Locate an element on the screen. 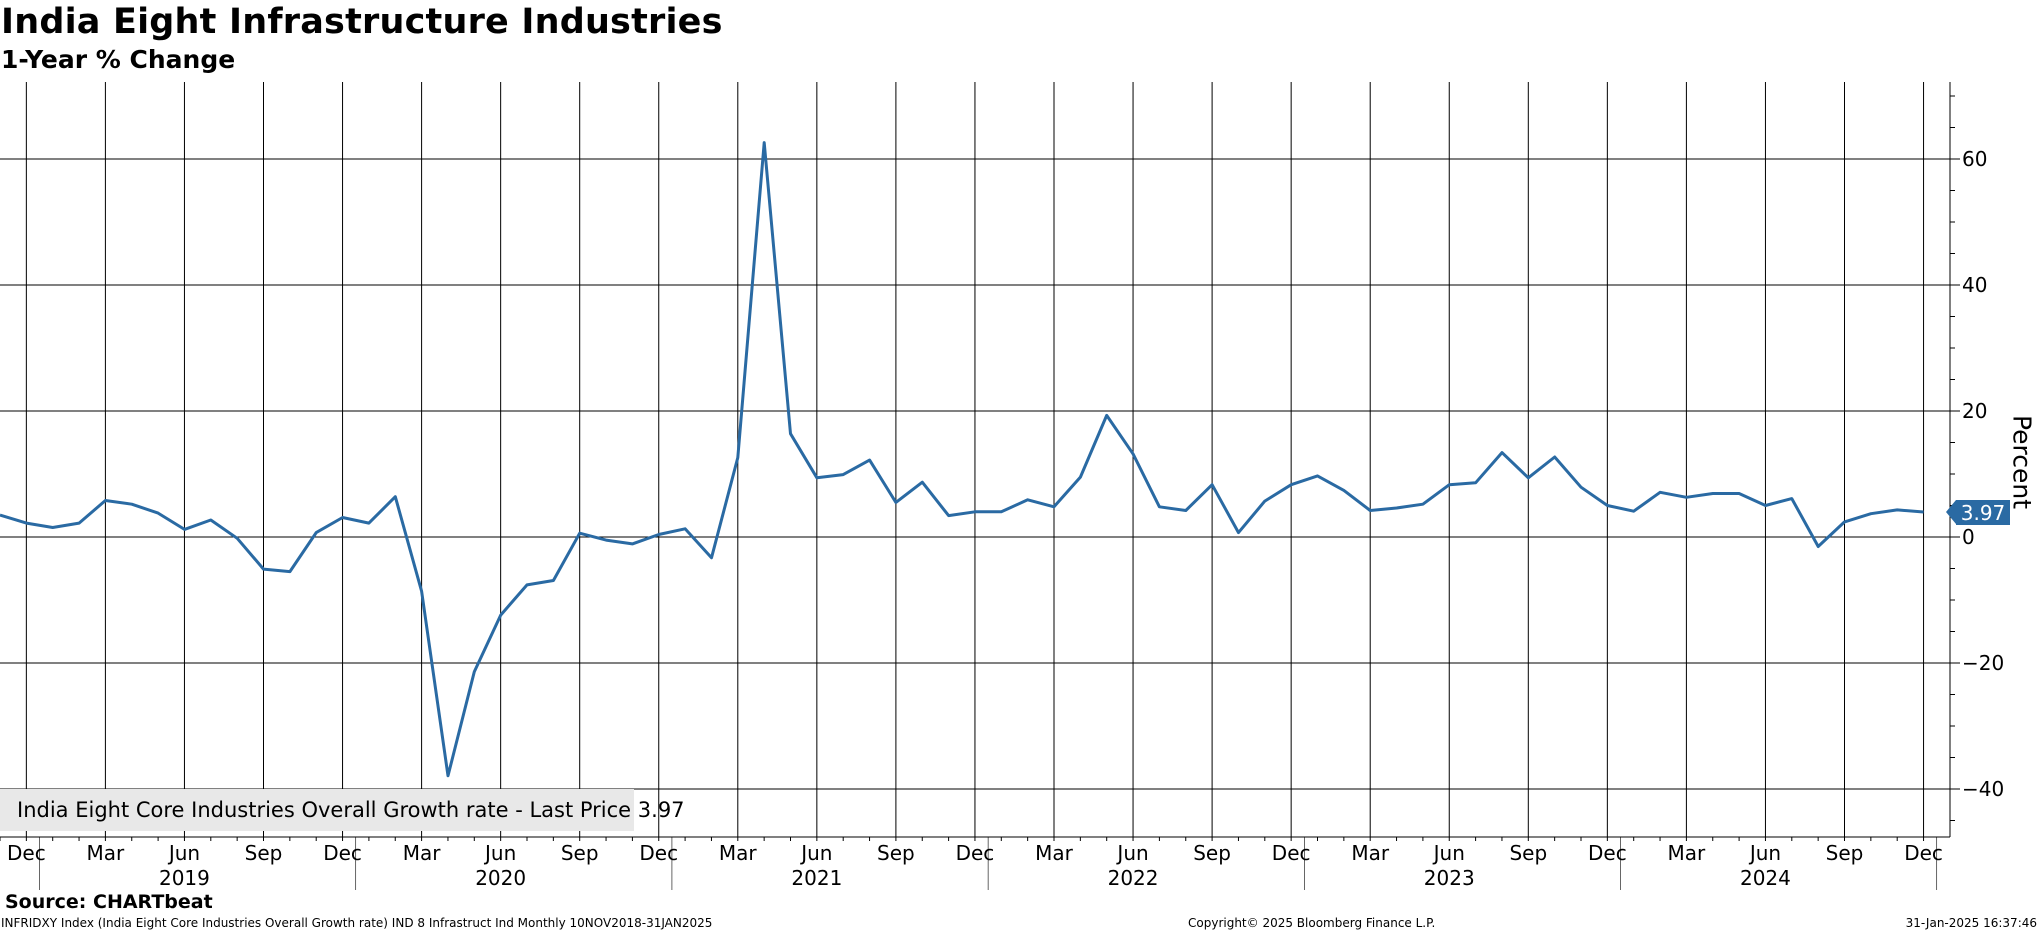 The height and width of the screenshot is (932, 2041). x-year-label: 2019 is located at coordinates (184, 878).